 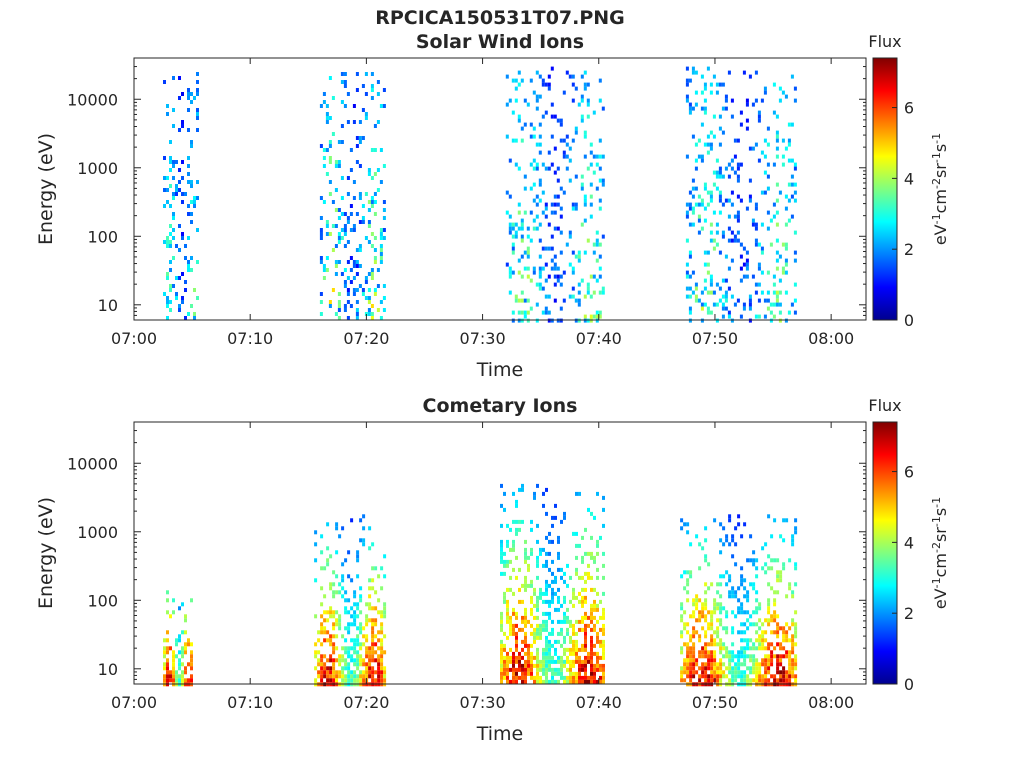 What do you see at coordinates (102, 236) in the screenshot?
I see `y-tick-label: 100` at bounding box center [102, 236].